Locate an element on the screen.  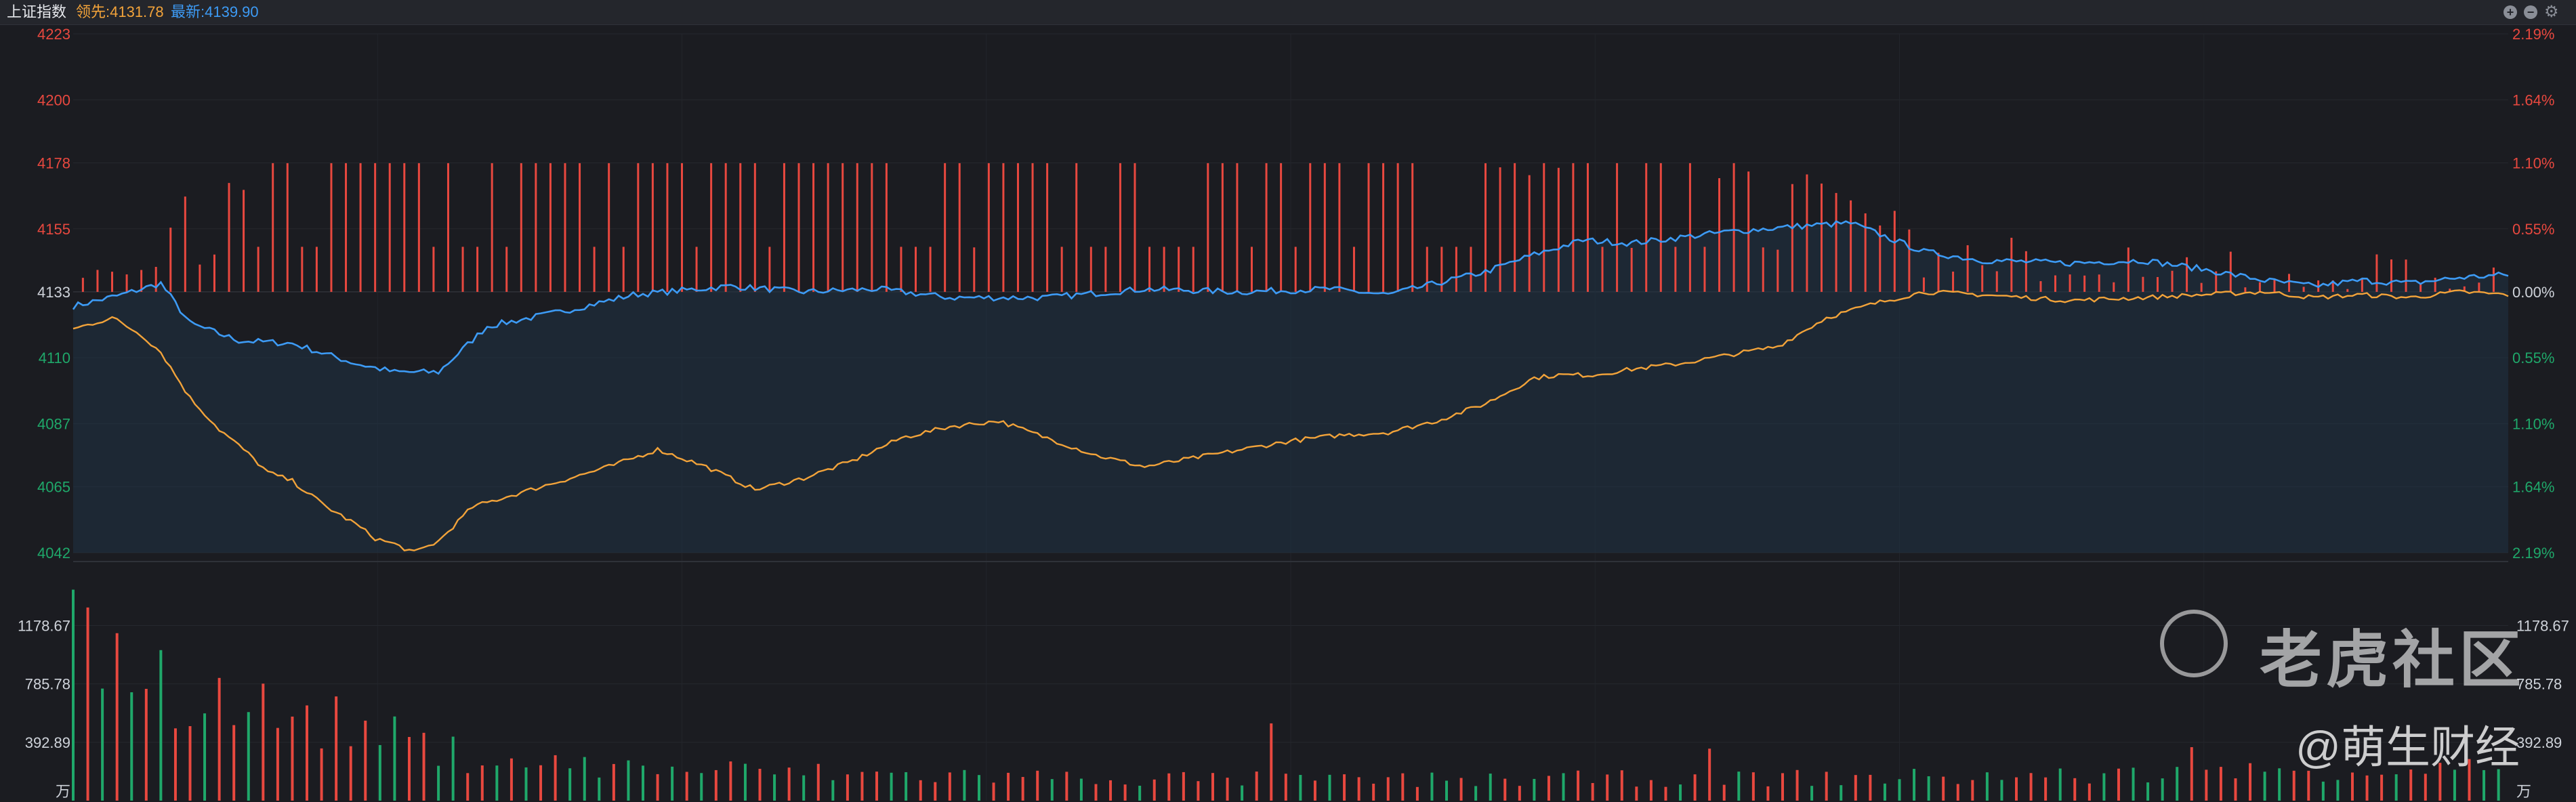
latest-value: 最新:4139.90 is located at coordinates (215, 12).